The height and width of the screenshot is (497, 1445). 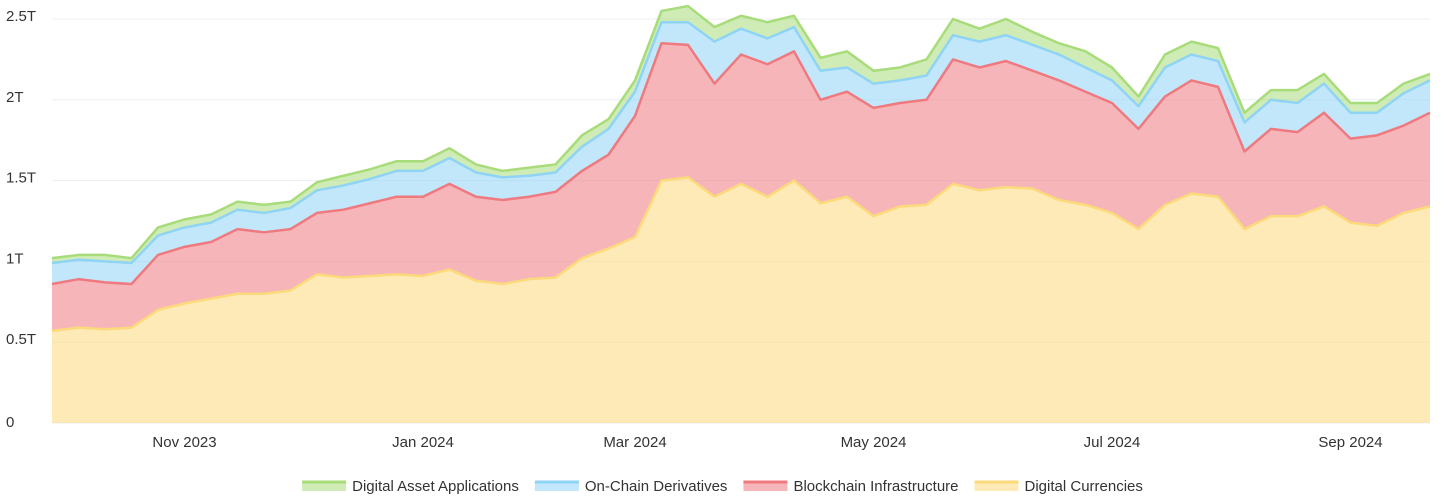 What do you see at coordinates (656, 486) in the screenshot?
I see `legend-label: On-Chain Derivatives` at bounding box center [656, 486].